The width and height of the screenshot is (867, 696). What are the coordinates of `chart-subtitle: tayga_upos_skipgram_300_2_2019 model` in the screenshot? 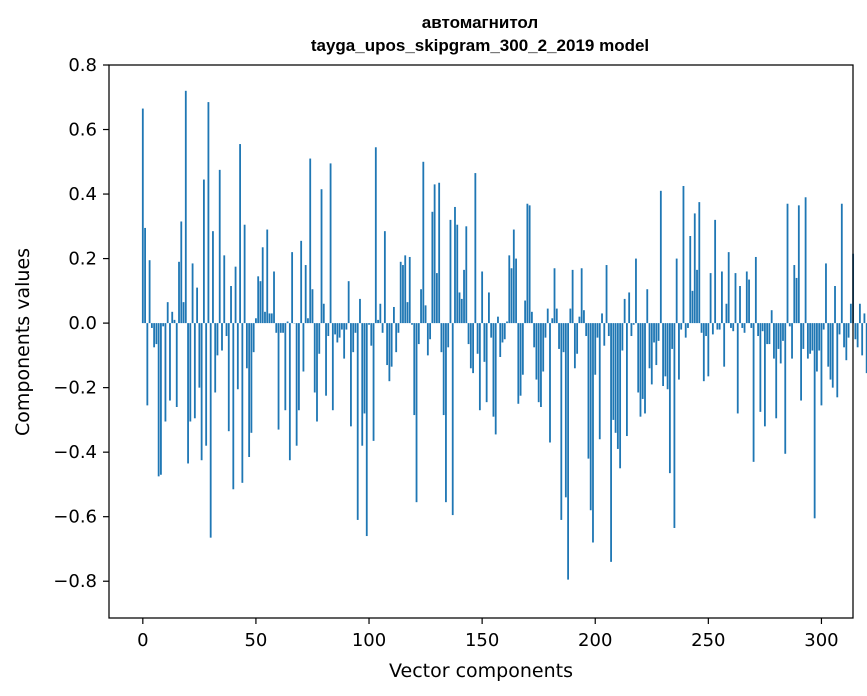 It's located at (480, 45).